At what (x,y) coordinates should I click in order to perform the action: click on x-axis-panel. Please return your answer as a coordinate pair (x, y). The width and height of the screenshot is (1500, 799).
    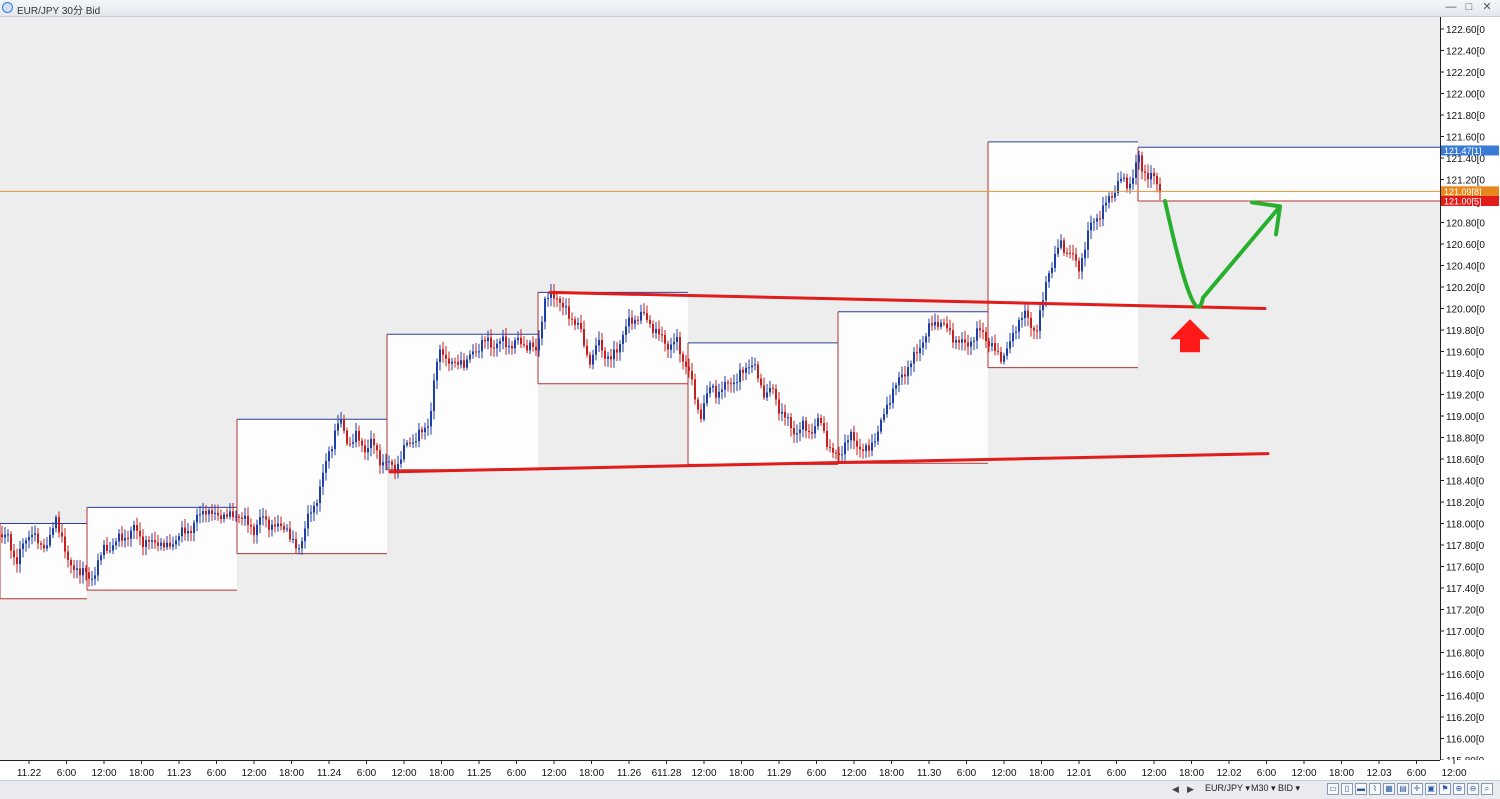
    Looking at the image, I should click on (750, 770).